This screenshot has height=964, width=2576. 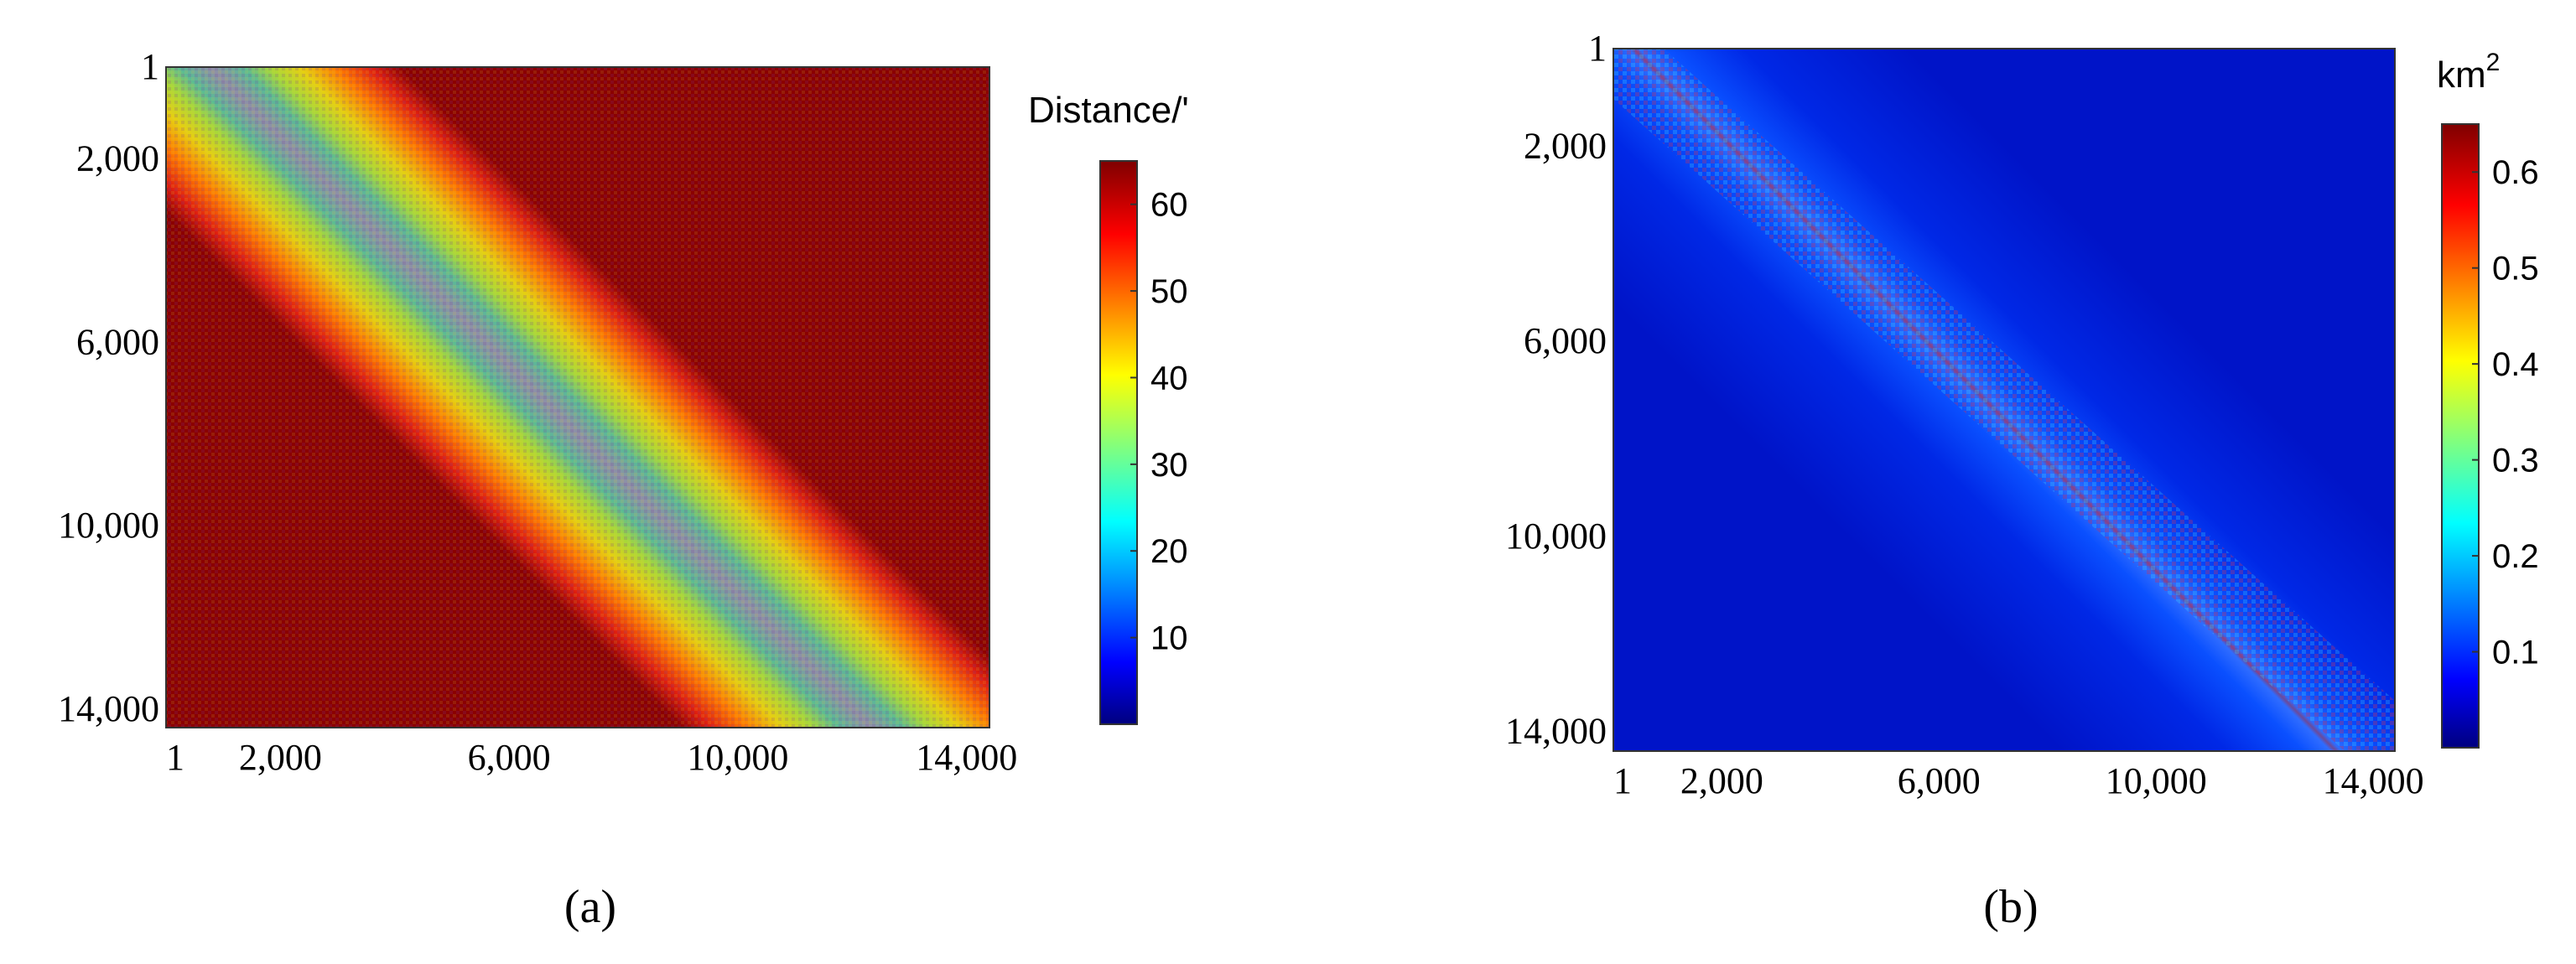 What do you see at coordinates (1169, 378) in the screenshot?
I see `colorbar-tick-label-a: 40` at bounding box center [1169, 378].